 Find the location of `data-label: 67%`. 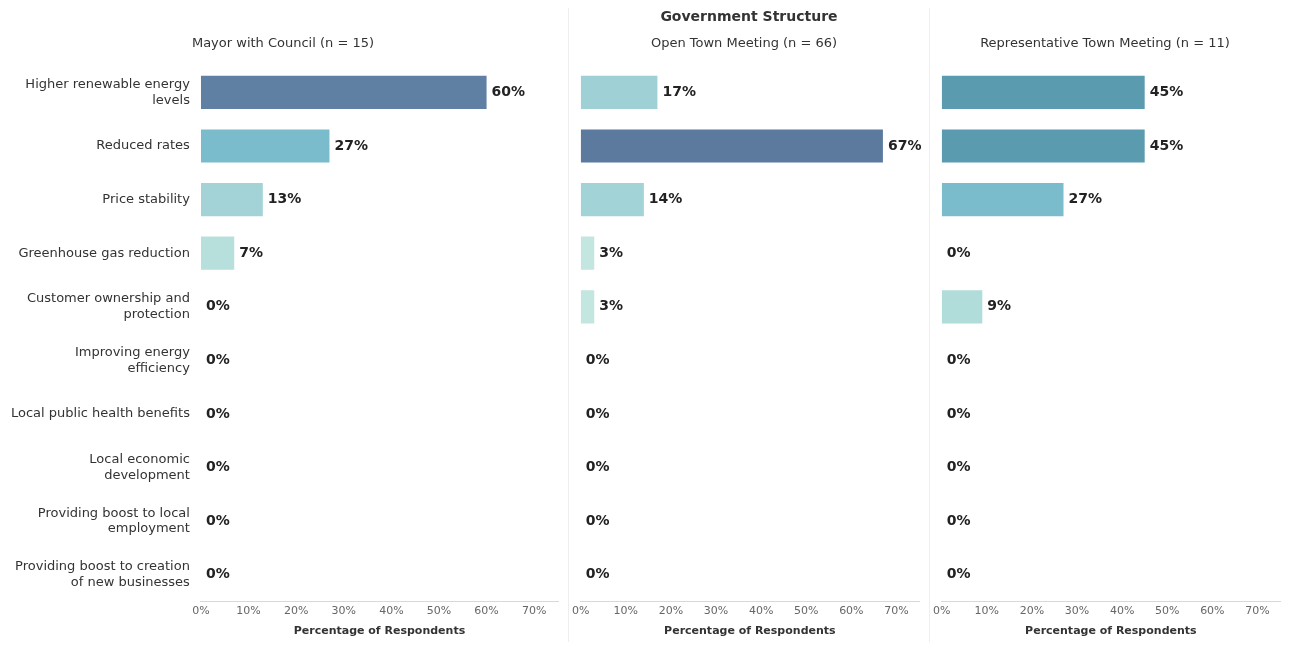

data-label: 67% is located at coordinates (904, 144).